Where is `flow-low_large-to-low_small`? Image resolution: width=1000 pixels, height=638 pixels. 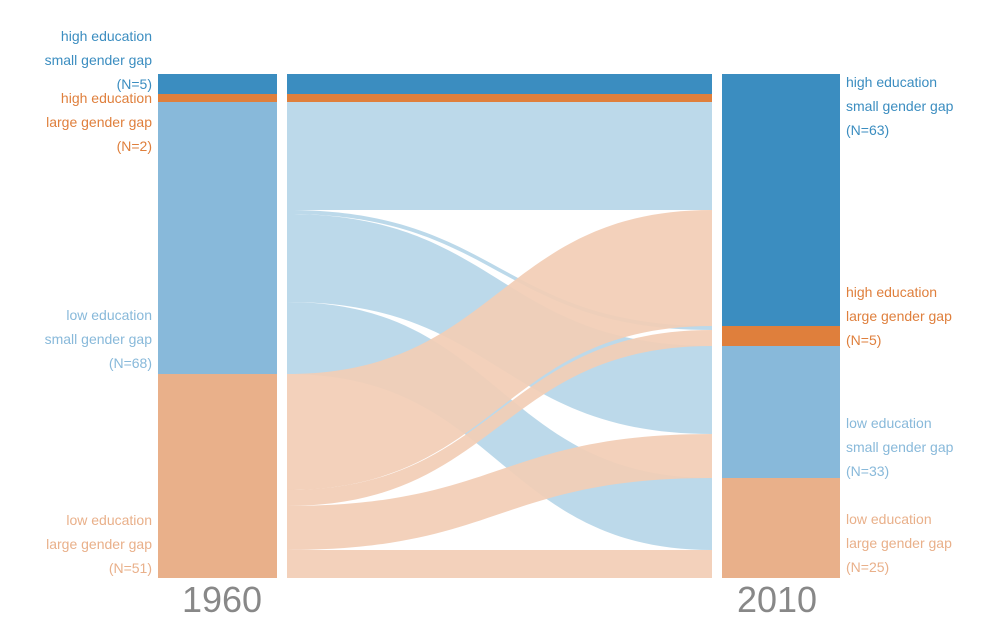 flow-low_large-to-low_small is located at coordinates (499, 492).